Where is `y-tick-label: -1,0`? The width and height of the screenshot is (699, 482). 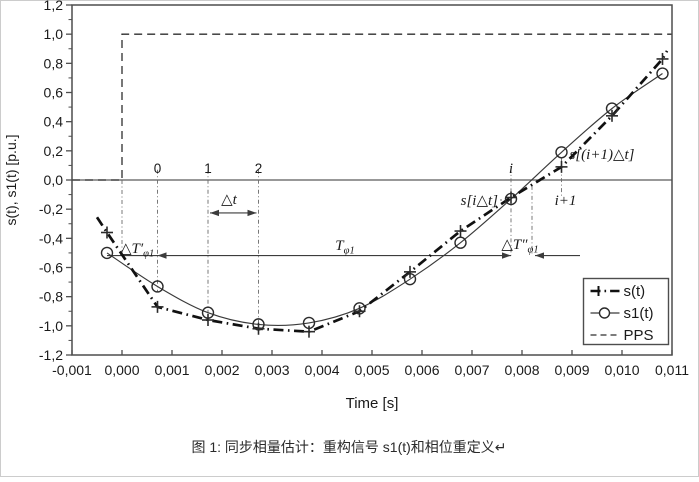 y-tick-label: -1,0 is located at coordinates (51, 326).